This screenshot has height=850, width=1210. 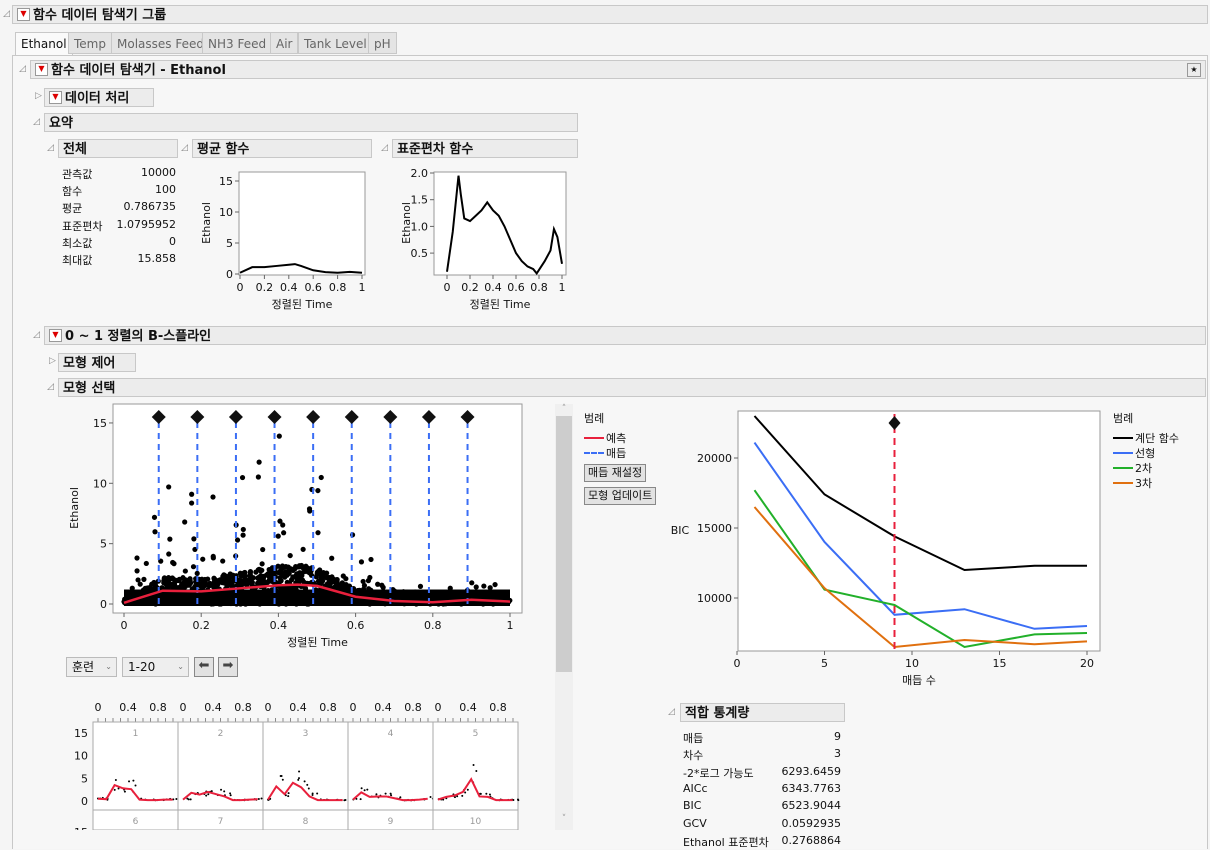 What do you see at coordinates (1145, 453) in the screenshot?
I see `legend-item-label: 선형` at bounding box center [1145, 453].